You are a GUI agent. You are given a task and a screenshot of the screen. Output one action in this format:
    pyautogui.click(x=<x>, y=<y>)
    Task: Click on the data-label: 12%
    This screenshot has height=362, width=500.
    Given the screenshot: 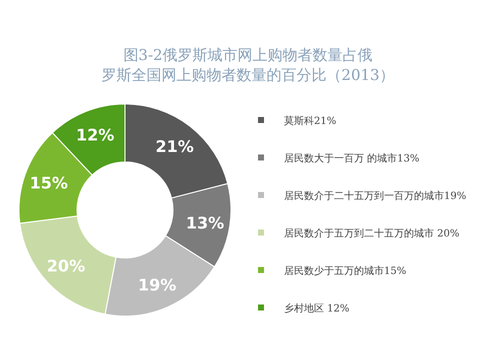 What is the action you would take?
    pyautogui.click(x=95, y=135)
    